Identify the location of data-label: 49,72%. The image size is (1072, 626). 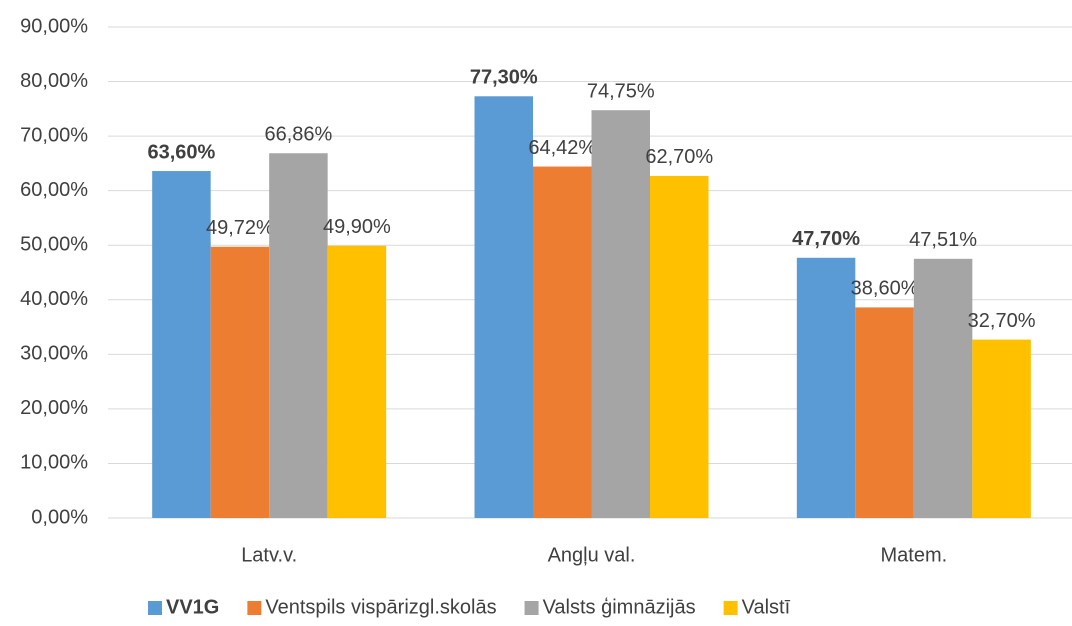
(240, 228).